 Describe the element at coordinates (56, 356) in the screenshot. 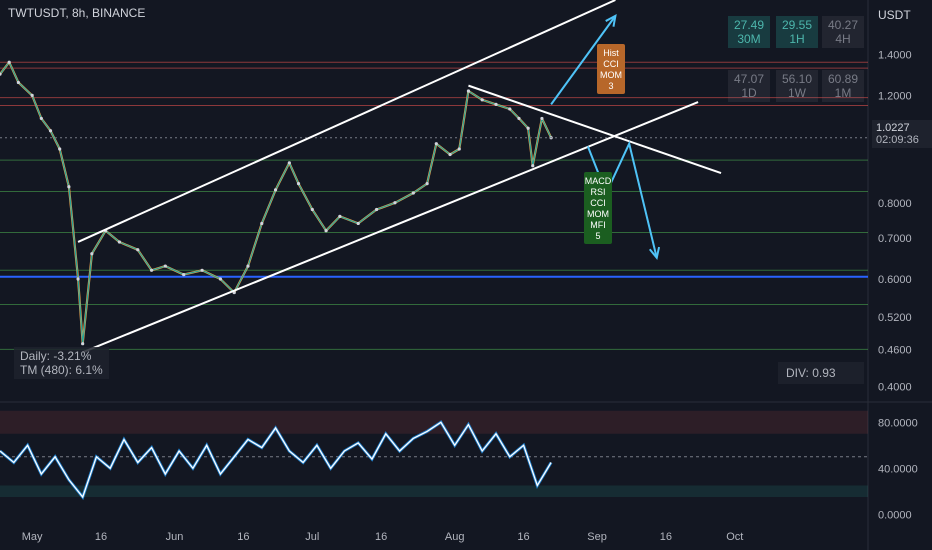

I see `daily-change: Daily: -3.21%` at that location.